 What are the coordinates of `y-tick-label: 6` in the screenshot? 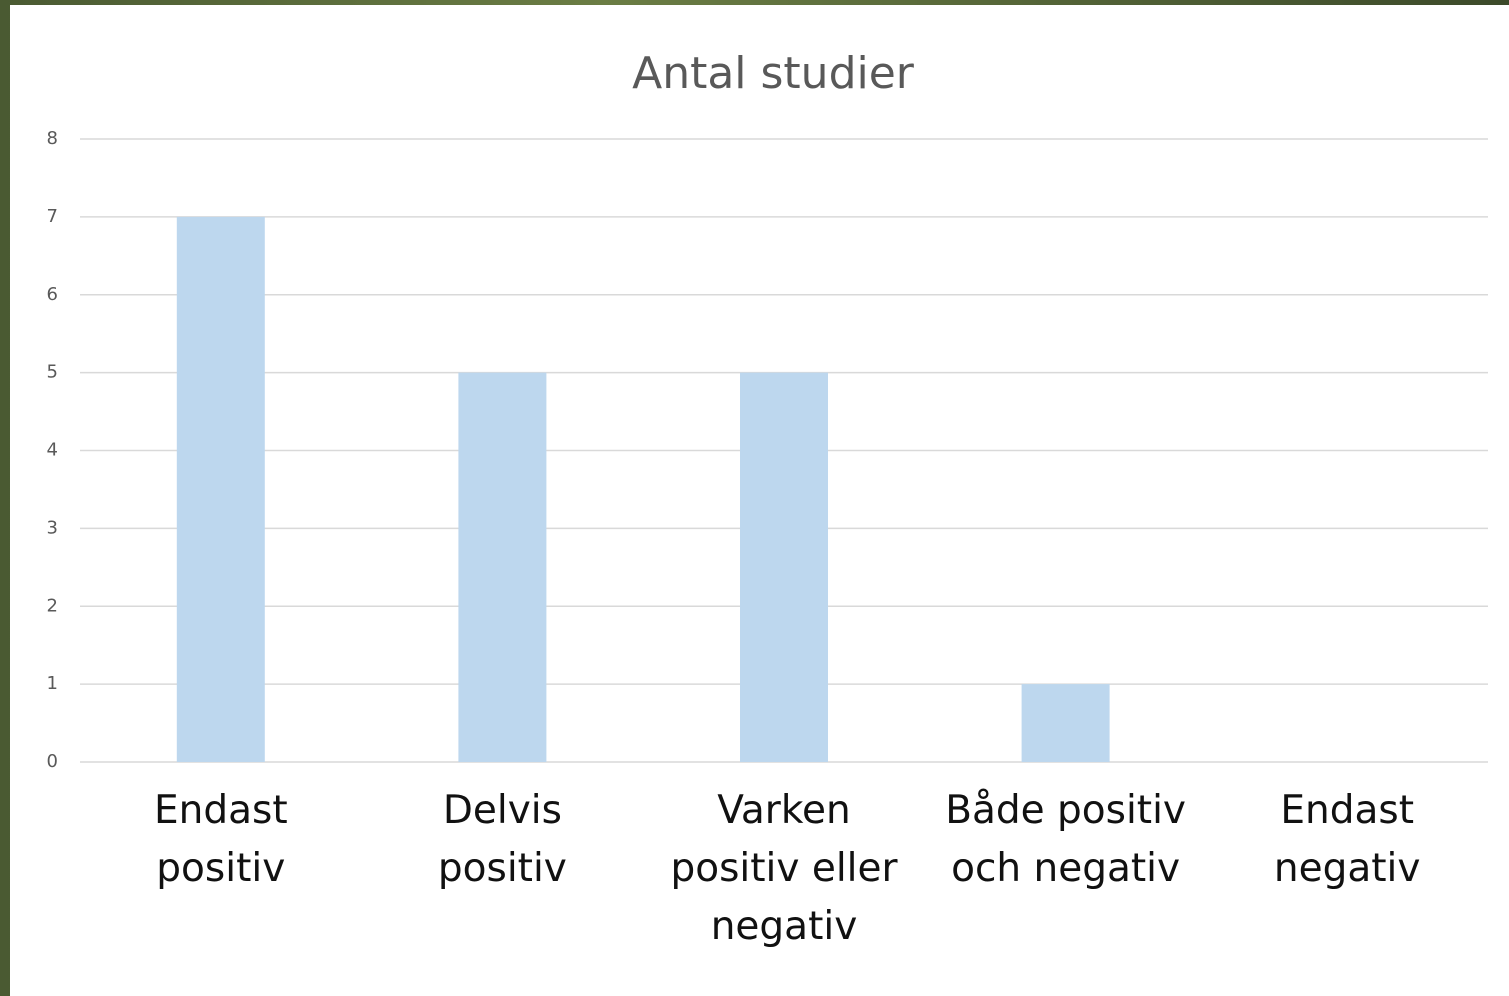 It's located at (52, 294).